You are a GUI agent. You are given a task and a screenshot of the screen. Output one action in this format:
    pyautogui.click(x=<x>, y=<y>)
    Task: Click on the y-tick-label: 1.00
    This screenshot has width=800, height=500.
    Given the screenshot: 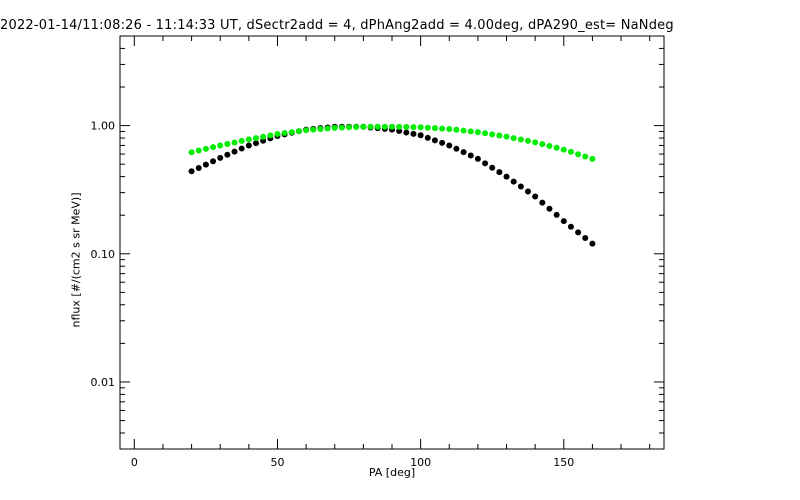 What is the action you would take?
    pyautogui.click(x=103, y=126)
    